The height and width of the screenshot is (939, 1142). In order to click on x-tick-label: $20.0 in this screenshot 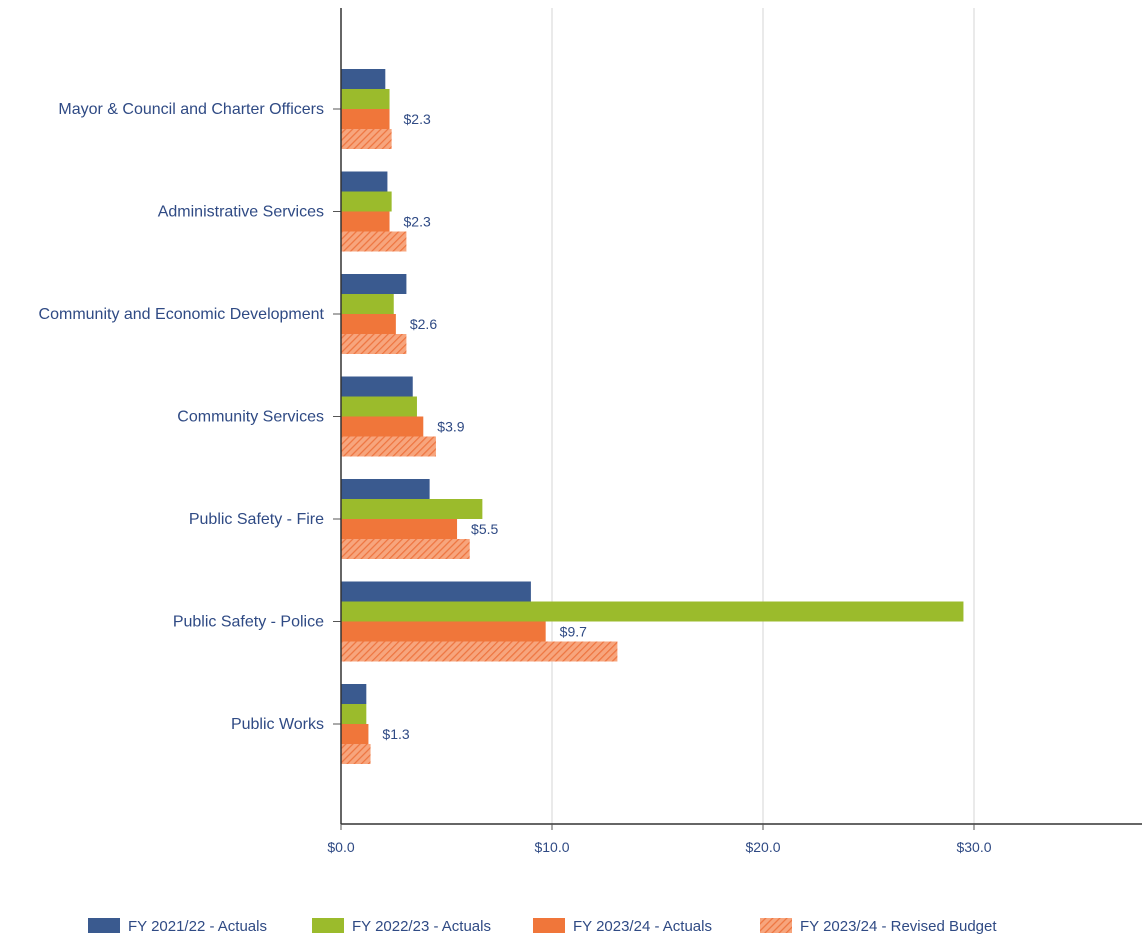, I will do `click(762, 847)`.